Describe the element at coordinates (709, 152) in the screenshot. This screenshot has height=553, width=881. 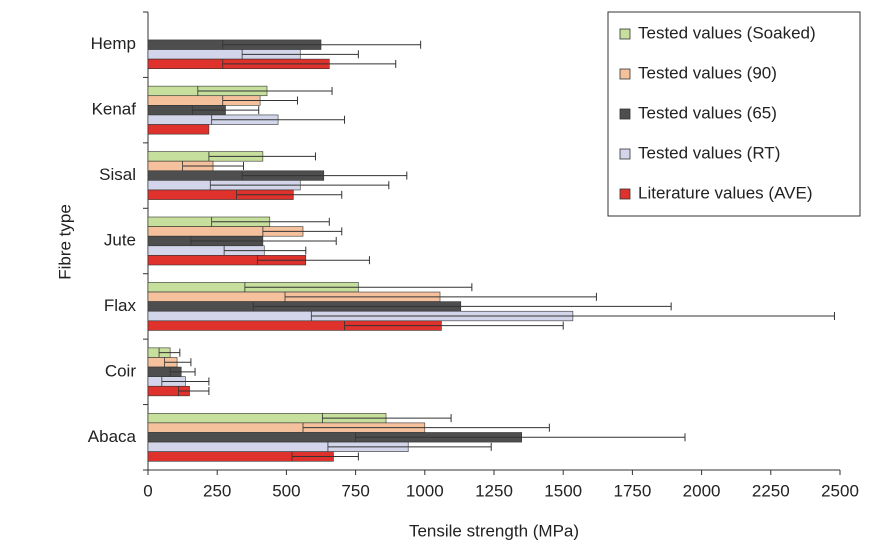
I see `legend-label: Tested values (RT)` at that location.